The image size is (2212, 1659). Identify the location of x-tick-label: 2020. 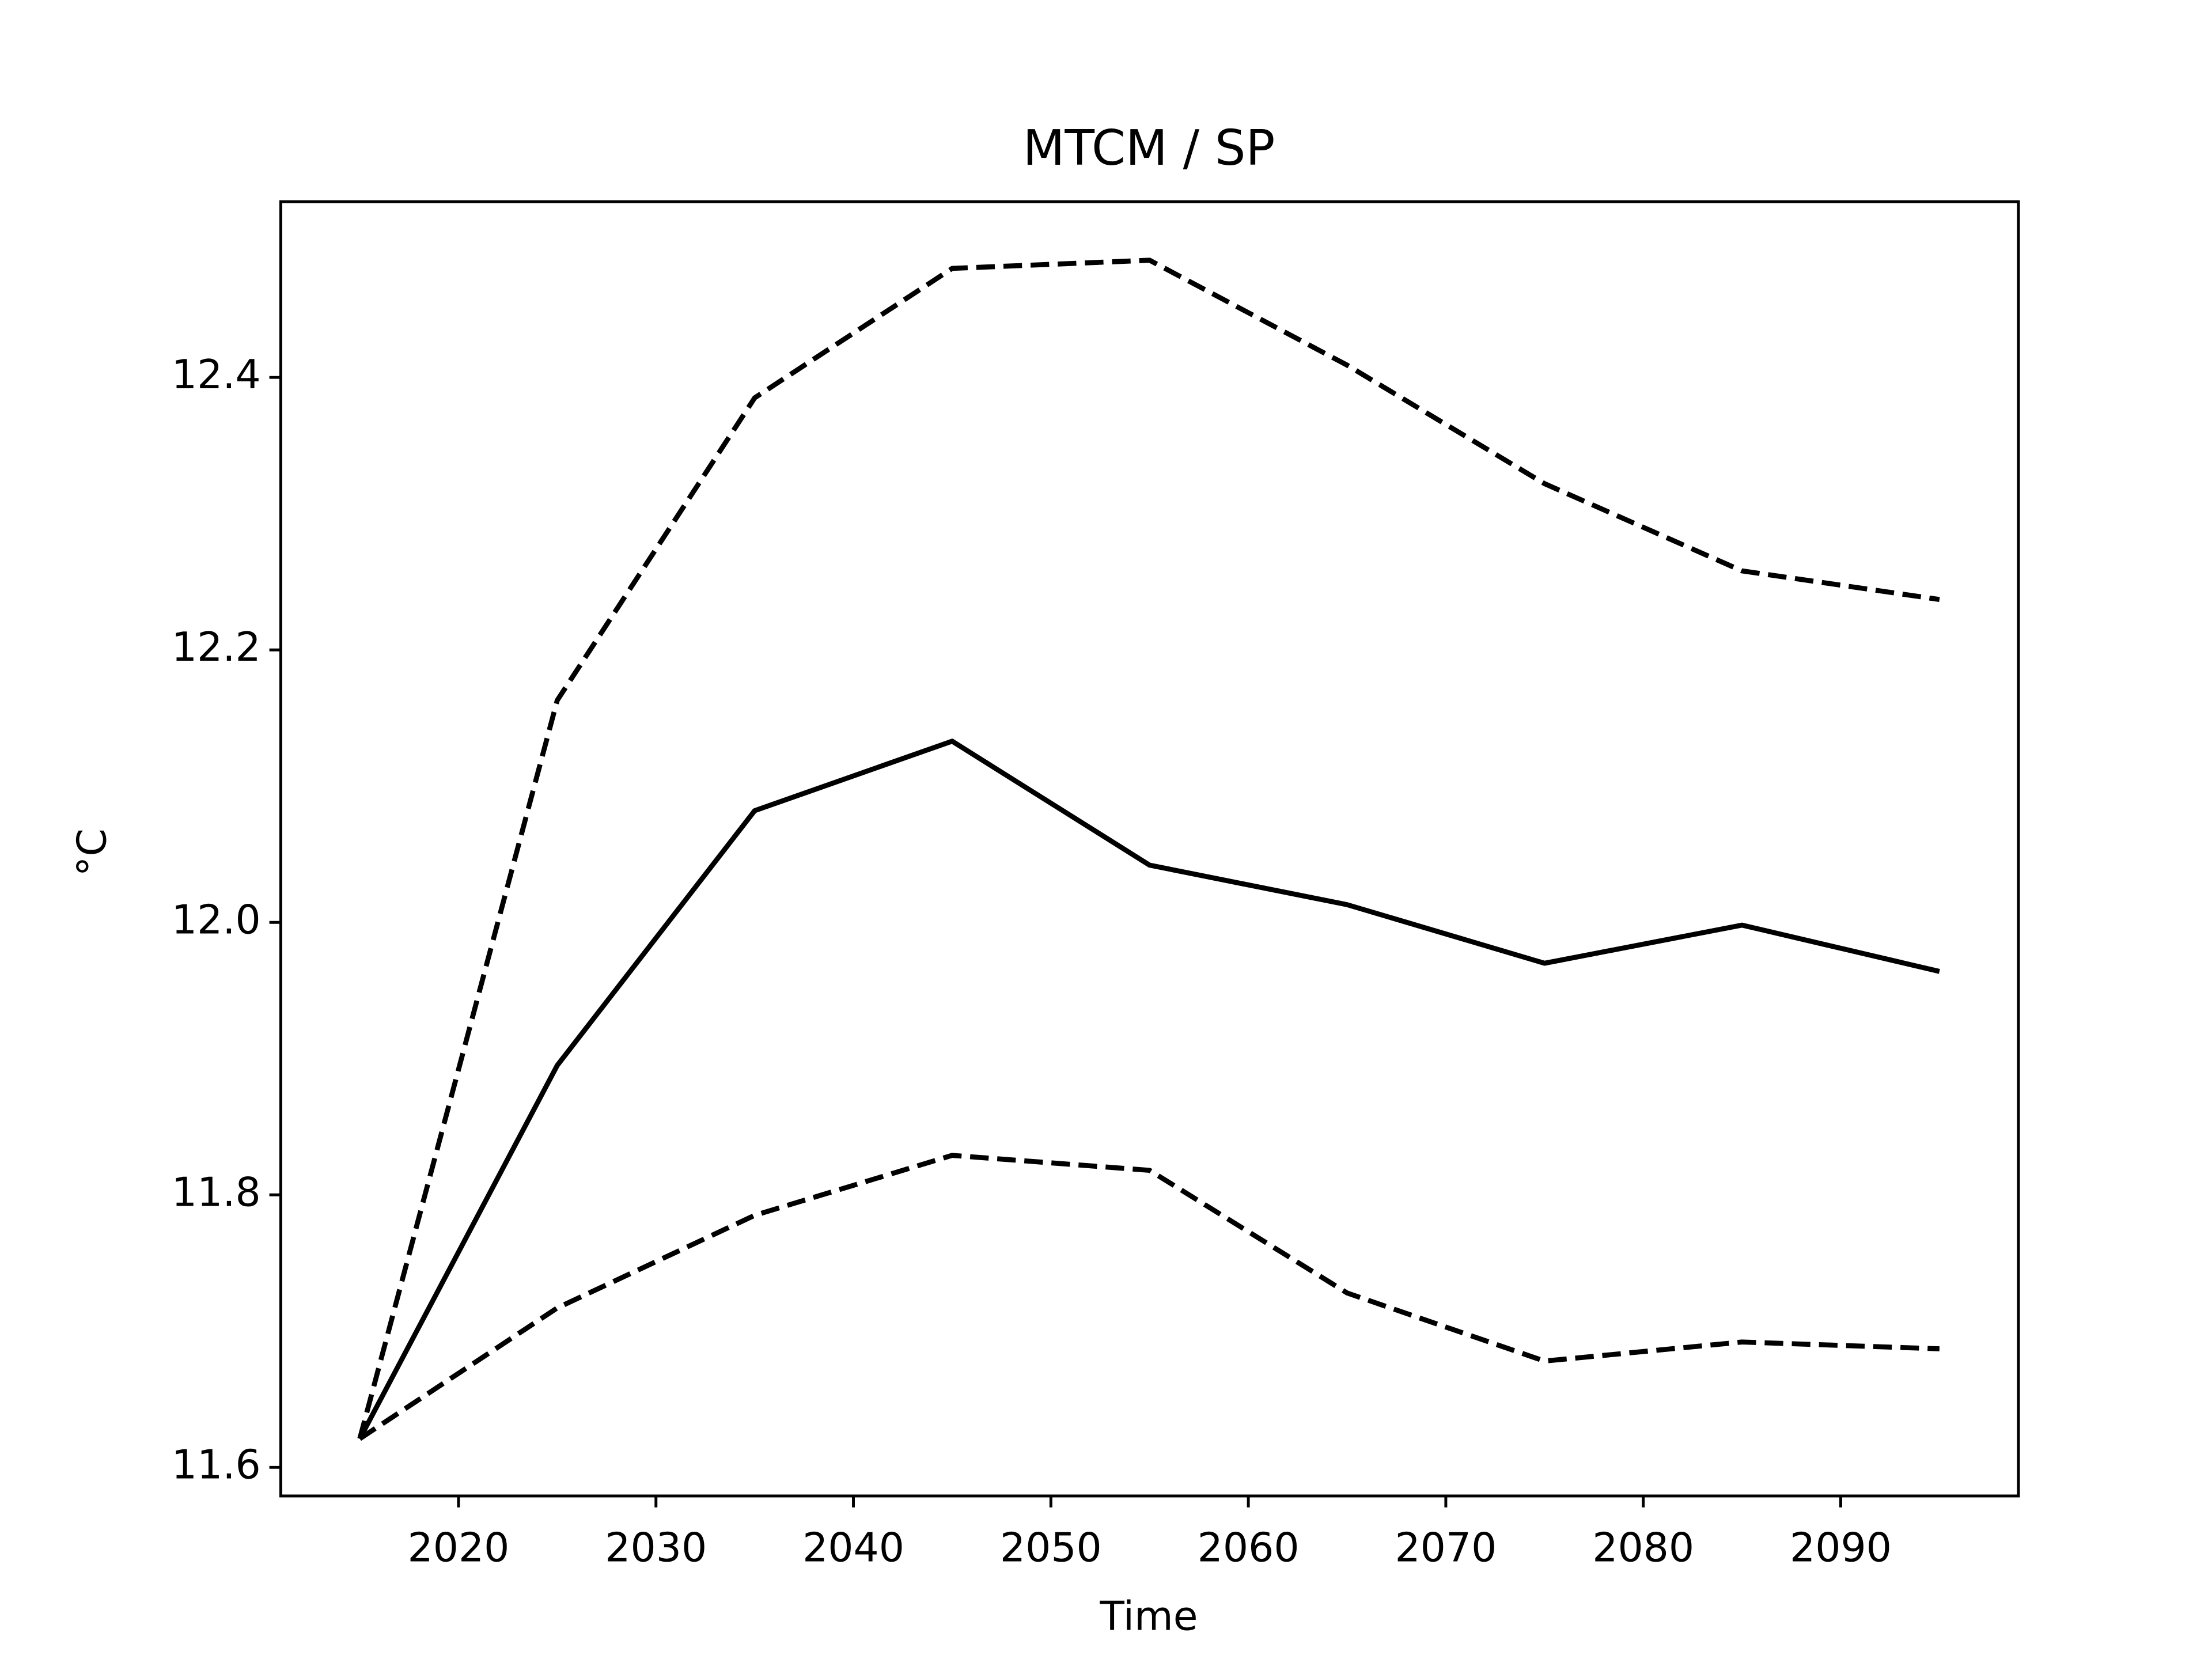
(459, 1547).